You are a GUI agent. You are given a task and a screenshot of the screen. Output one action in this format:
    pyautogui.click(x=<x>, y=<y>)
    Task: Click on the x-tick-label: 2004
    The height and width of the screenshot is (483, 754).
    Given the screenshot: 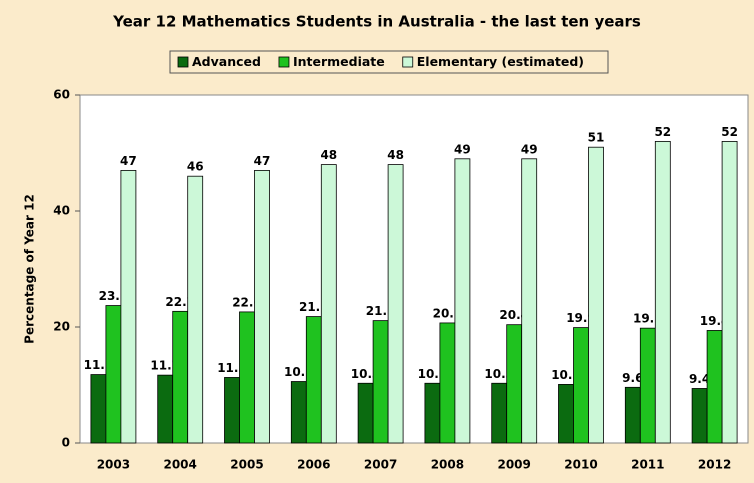 What is the action you would take?
    pyautogui.click(x=179, y=465)
    